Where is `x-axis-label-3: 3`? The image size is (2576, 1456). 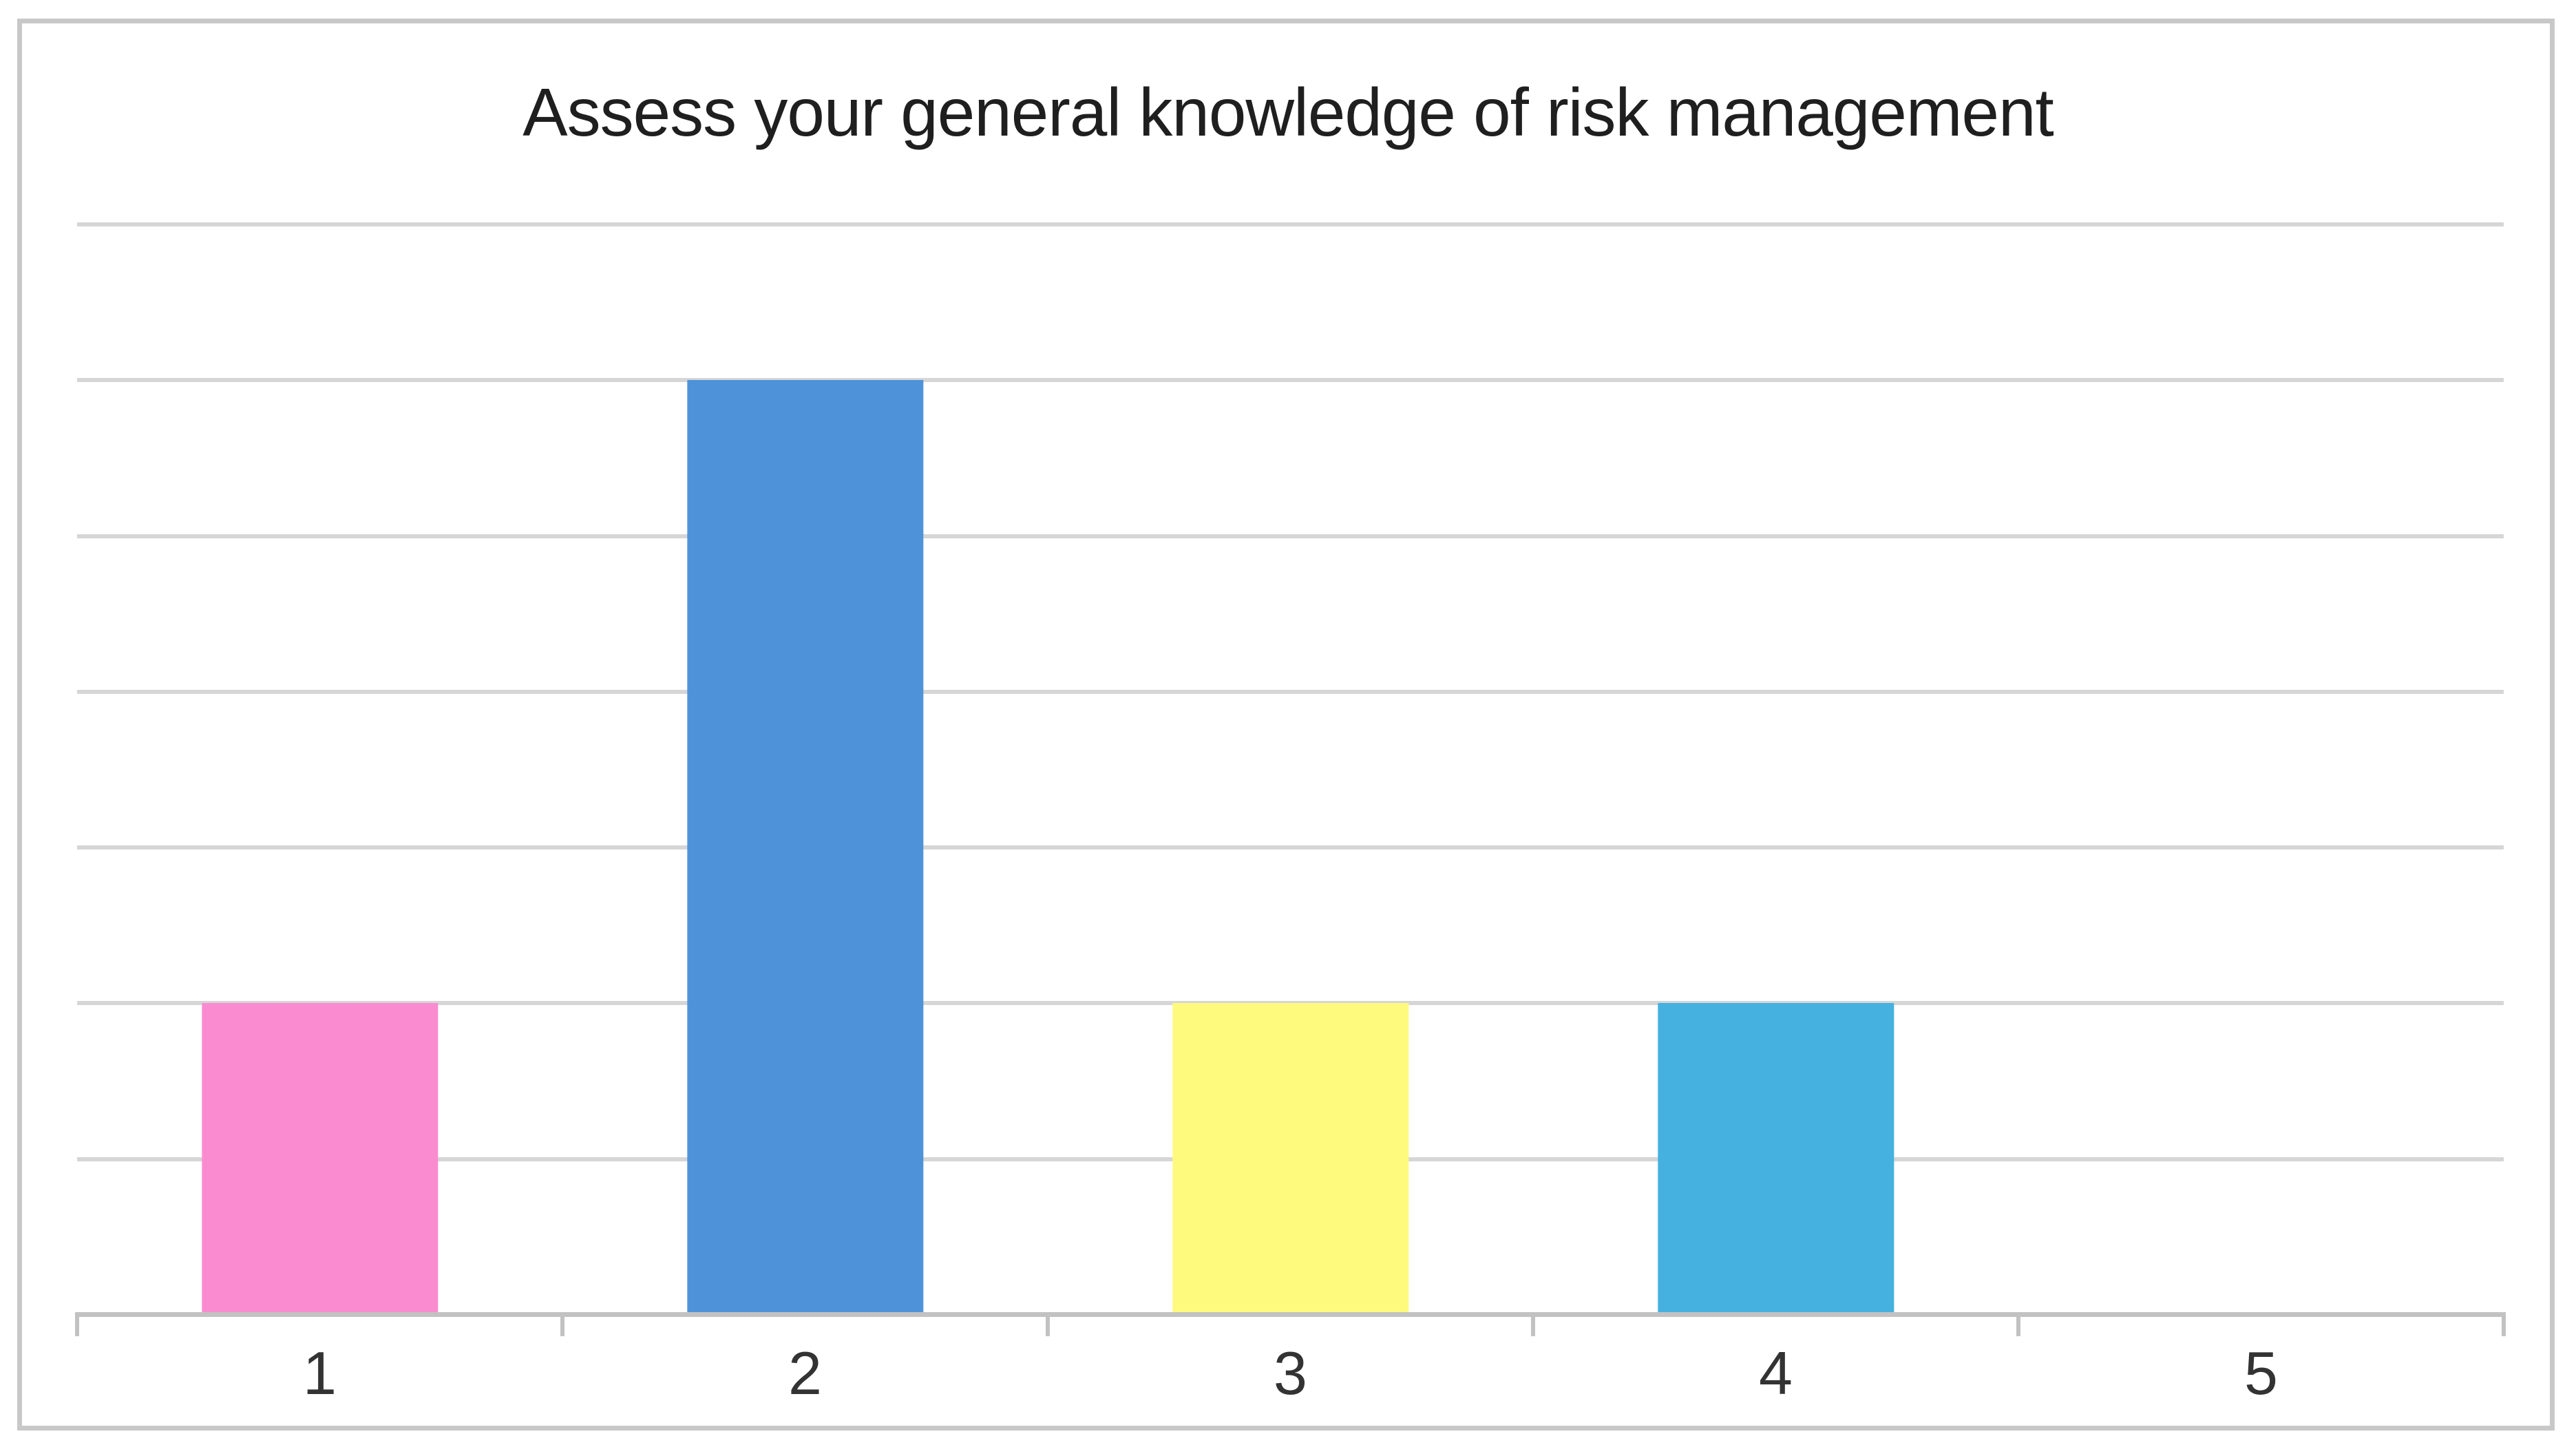
x-axis-label-3: 3 is located at coordinates (1291, 1373).